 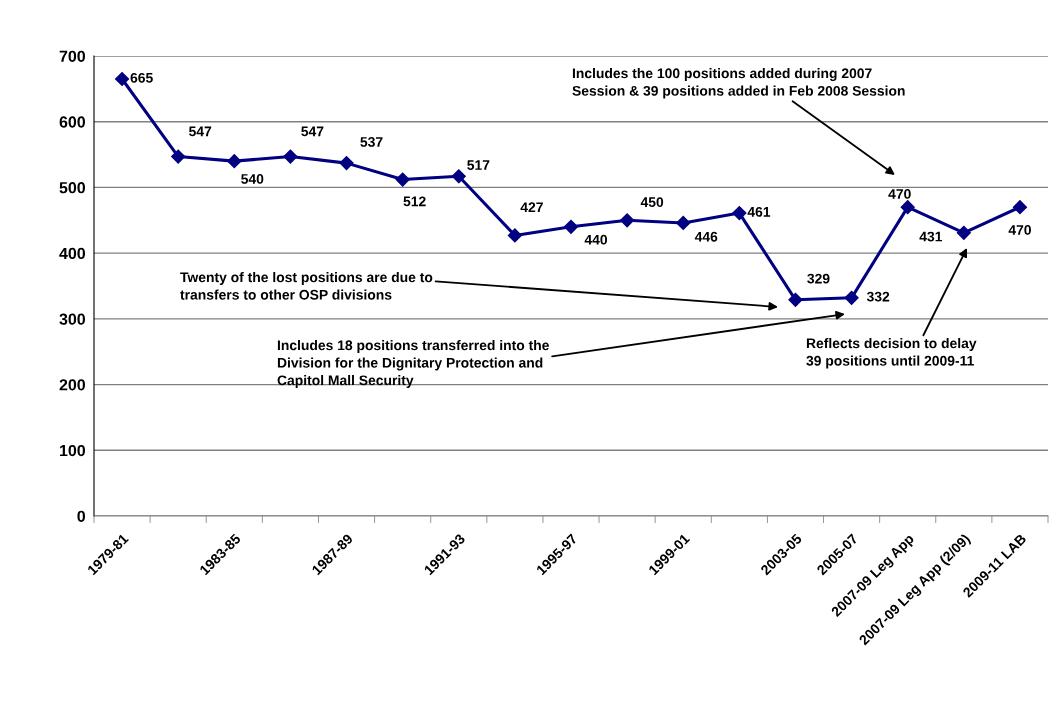 I want to click on y-tick-label: 200, so click(x=72, y=385).